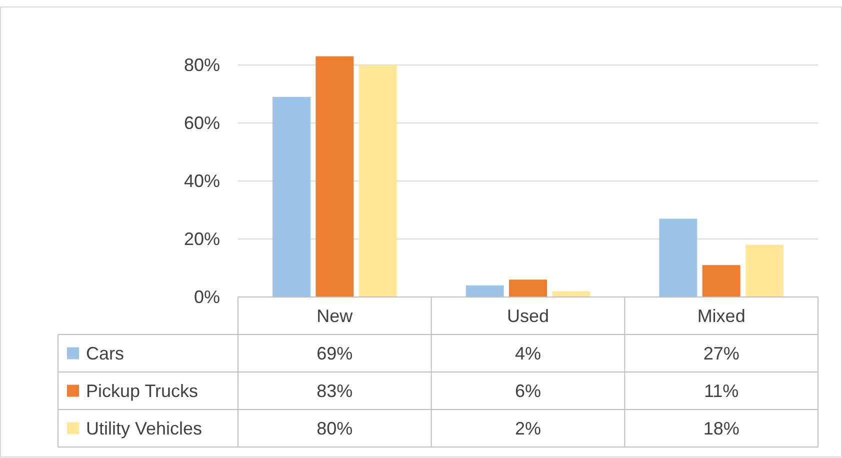 The width and height of the screenshot is (842, 458). Describe the element at coordinates (335, 316) in the screenshot. I see `x-tick-label: New` at that location.